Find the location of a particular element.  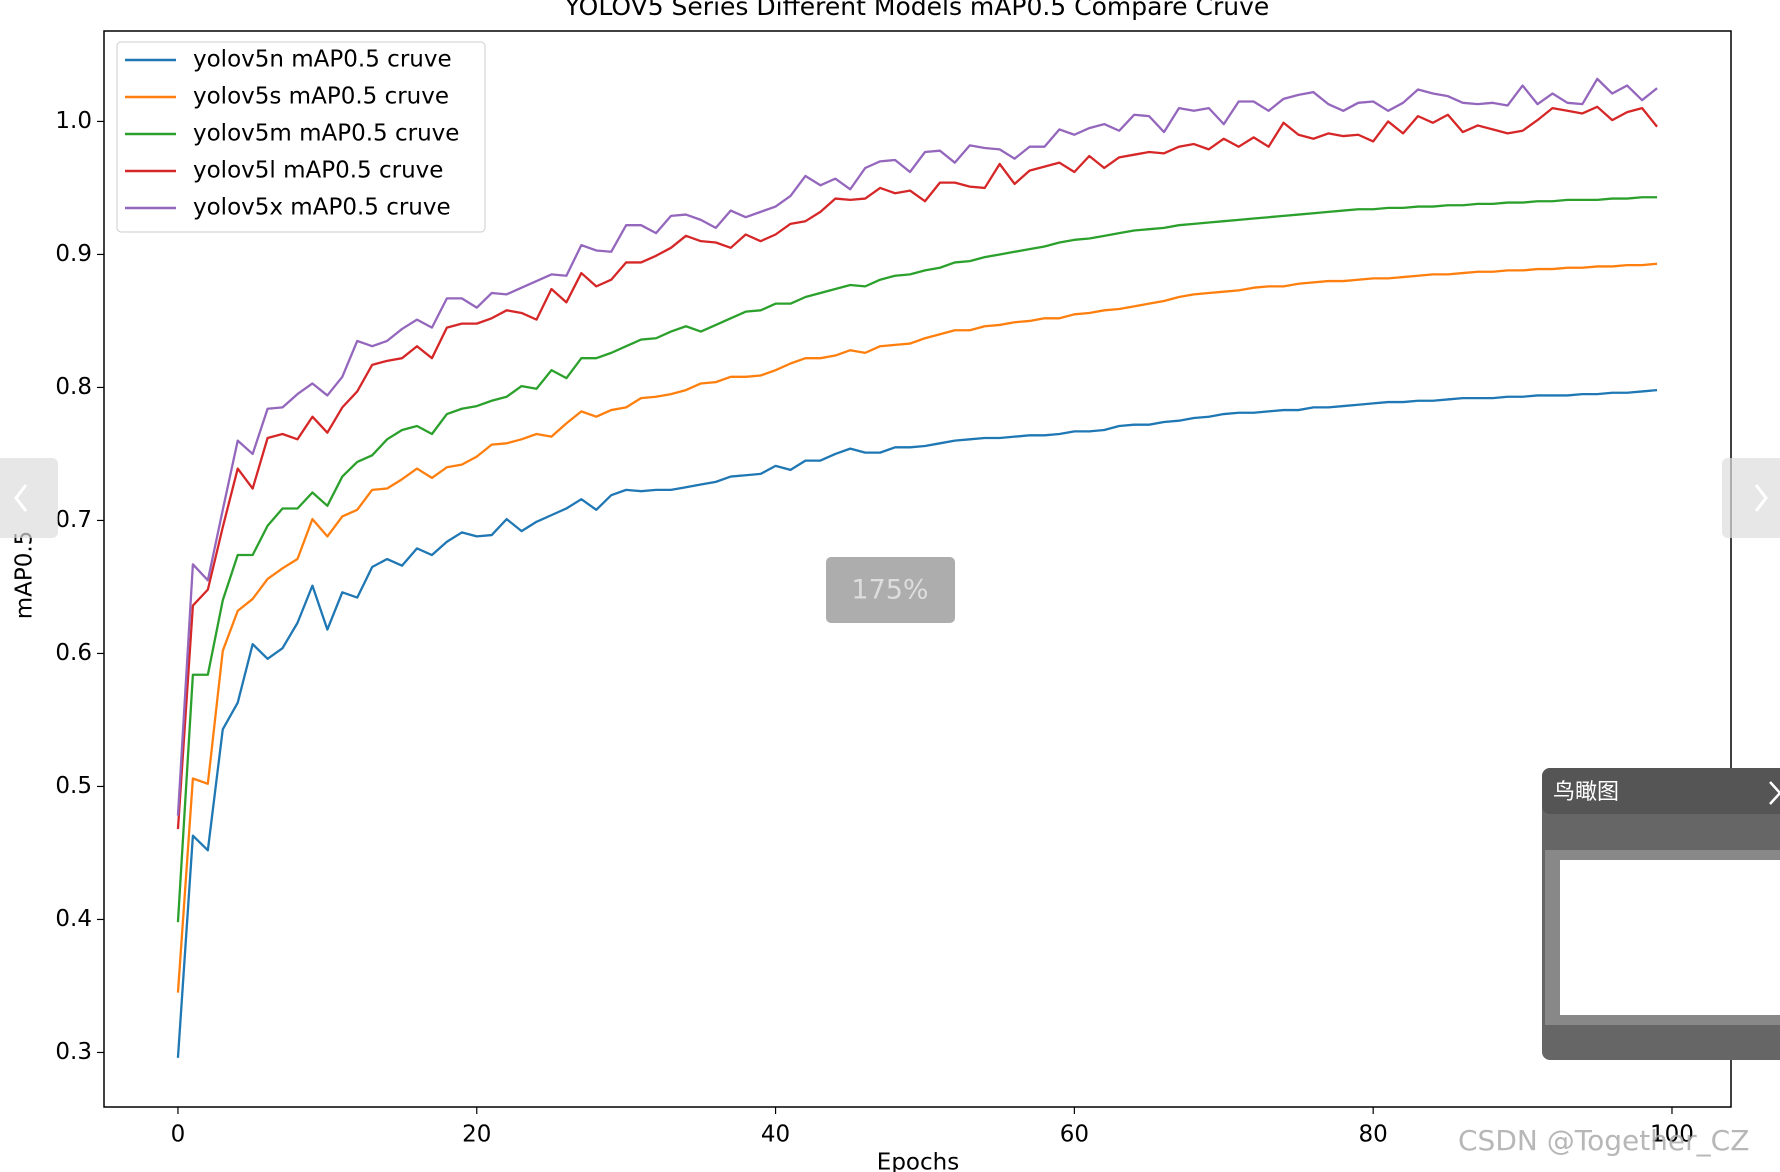

x-tick-label: 60 is located at coordinates (1074, 1135).